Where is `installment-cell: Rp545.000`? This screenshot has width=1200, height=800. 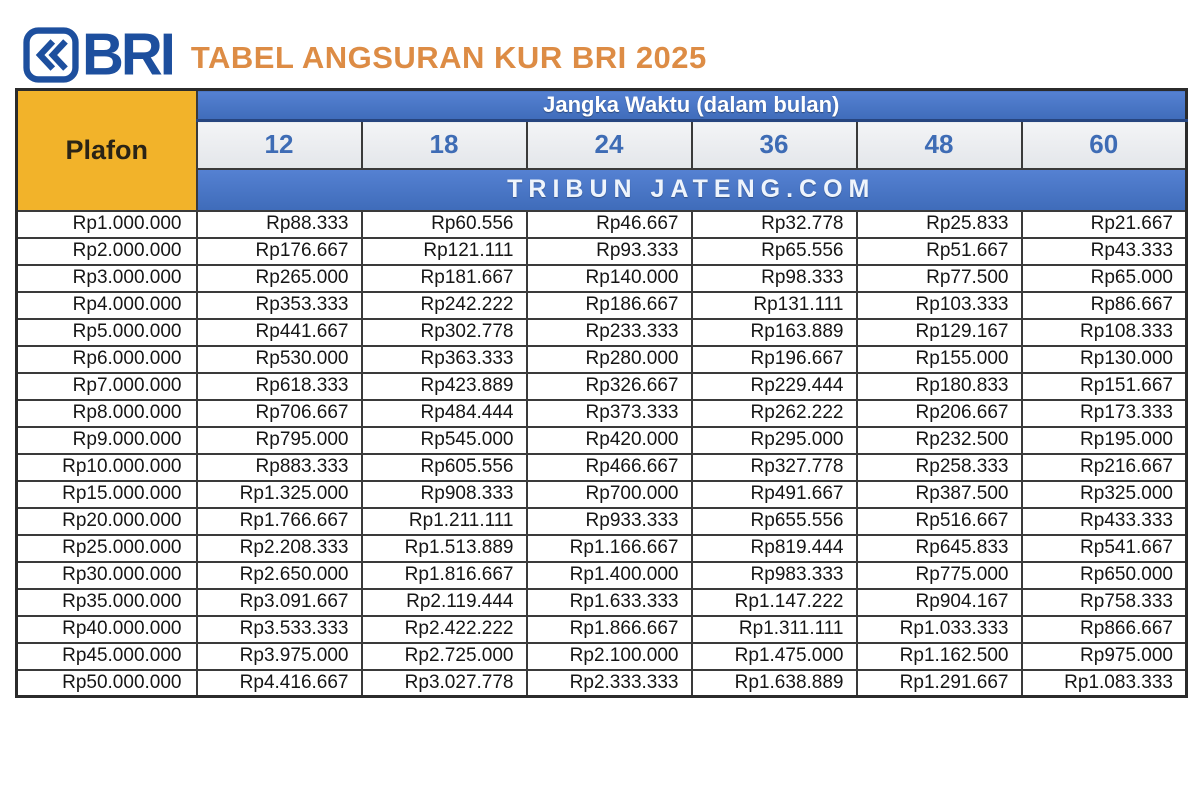
installment-cell: Rp545.000 is located at coordinates (444, 440).